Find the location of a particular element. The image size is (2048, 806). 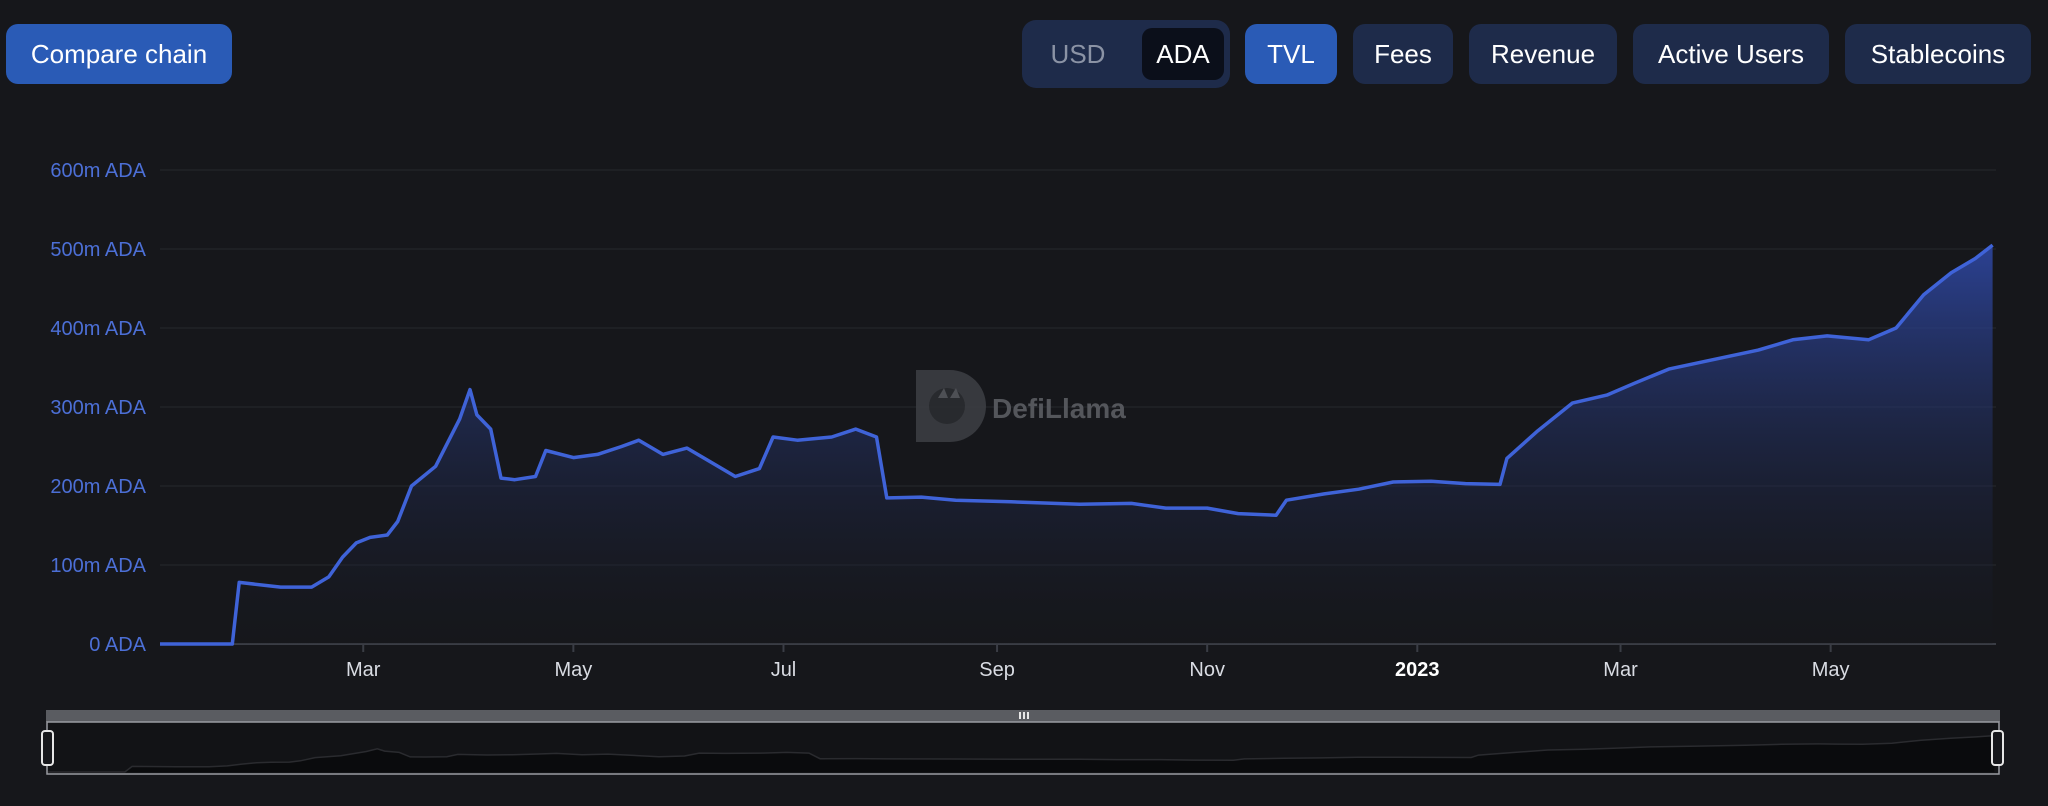

range-selector-sparkline is located at coordinates (1021, 753).